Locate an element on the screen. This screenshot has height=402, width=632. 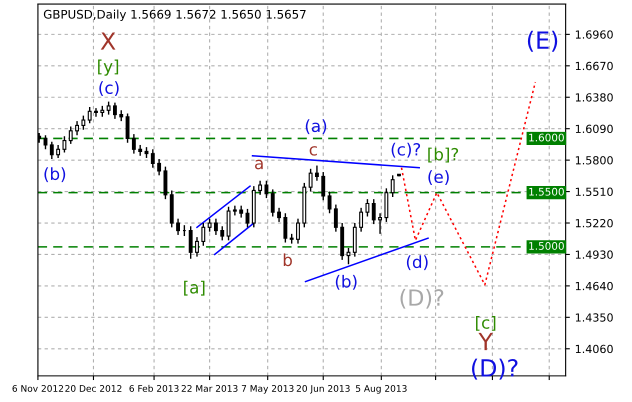
y-tick-label: 1.4350 is located at coordinates (594, 317).